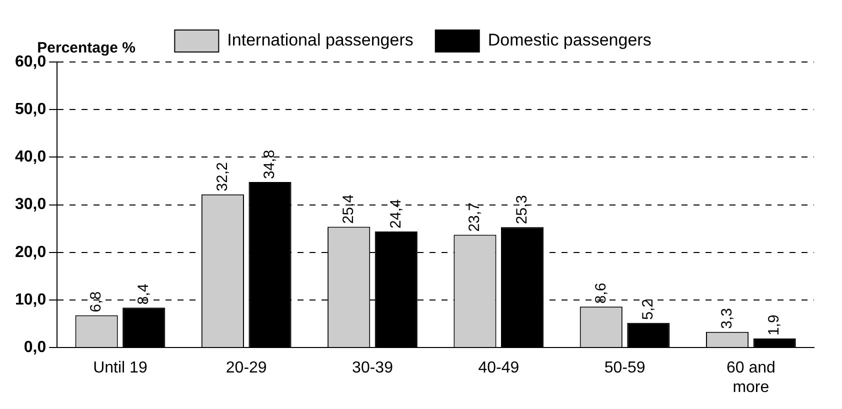 Image resolution: width=842 pixels, height=409 pixels. What do you see at coordinates (30, 205) in the screenshot?
I see `y-tick-label: 30,0` at bounding box center [30, 205].